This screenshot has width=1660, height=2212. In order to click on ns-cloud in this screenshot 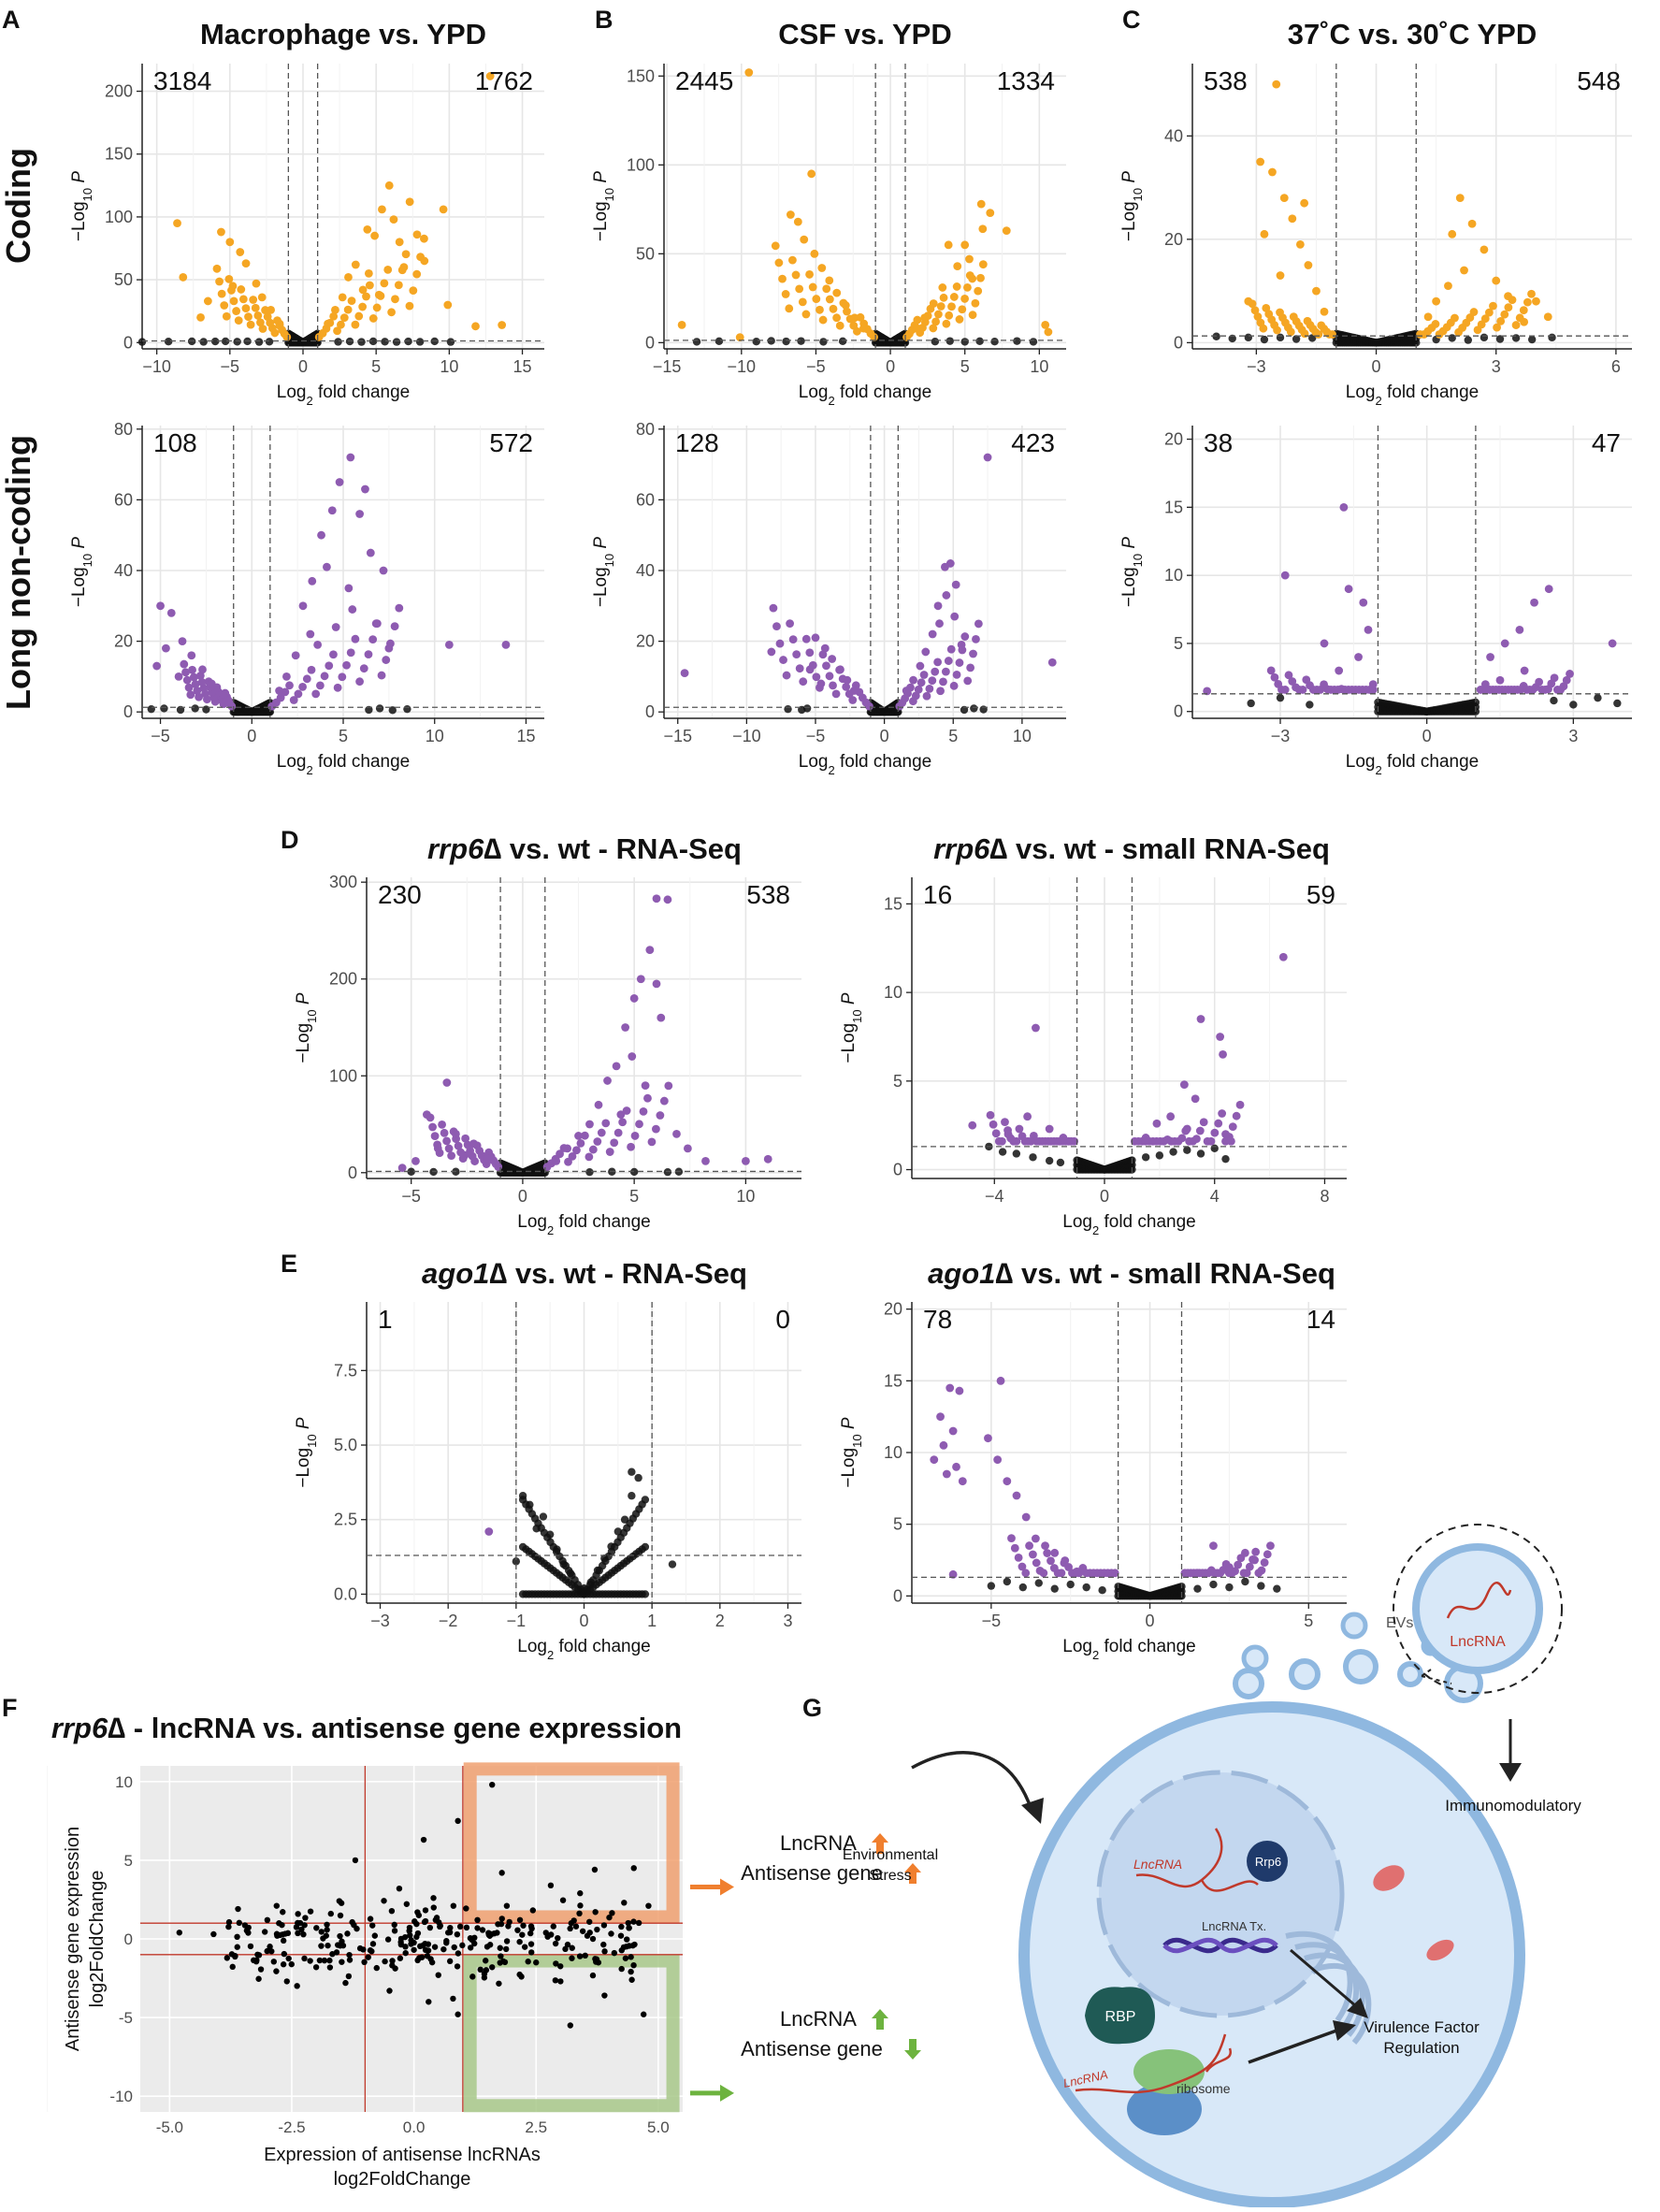, I will do `click(1427, 707)`.